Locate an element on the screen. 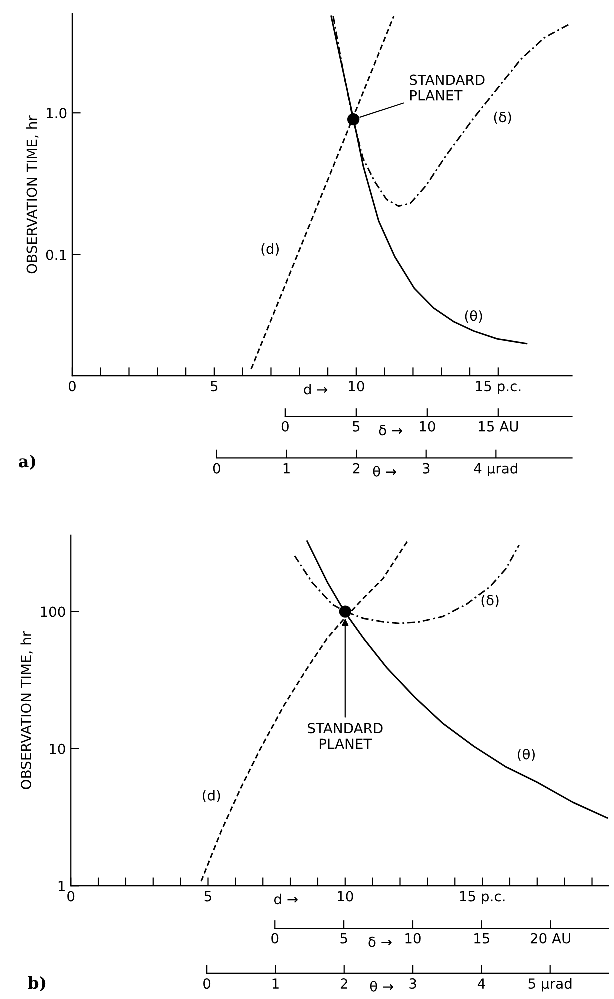  text: b) is located at coordinates (37, 984).